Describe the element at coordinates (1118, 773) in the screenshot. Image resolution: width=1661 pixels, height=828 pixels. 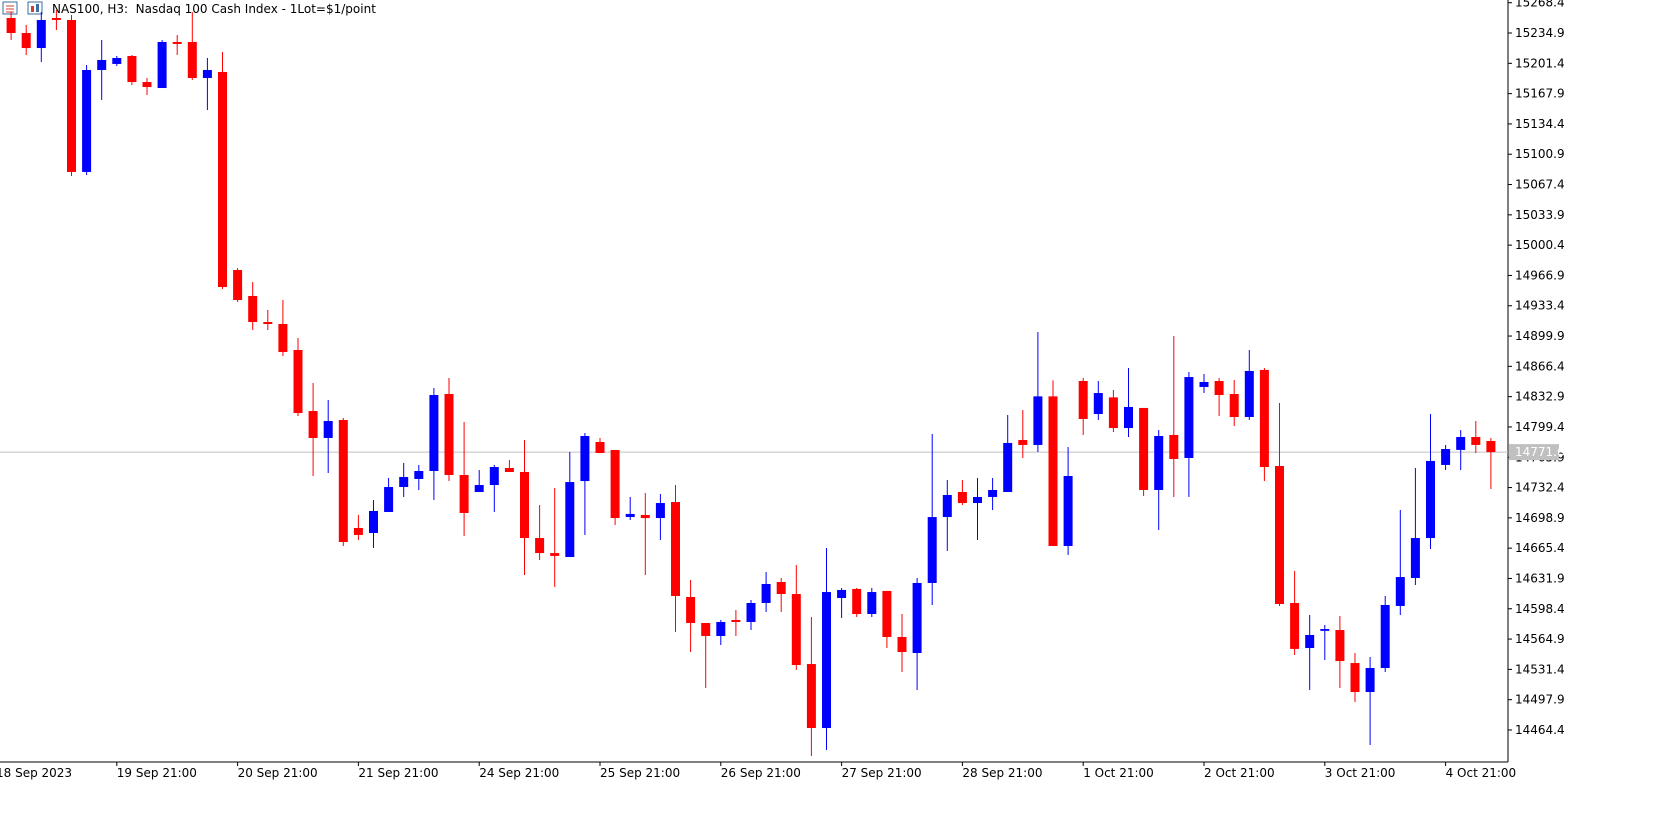
I see `x-tick-label: 1 Oct 21:00` at that location.